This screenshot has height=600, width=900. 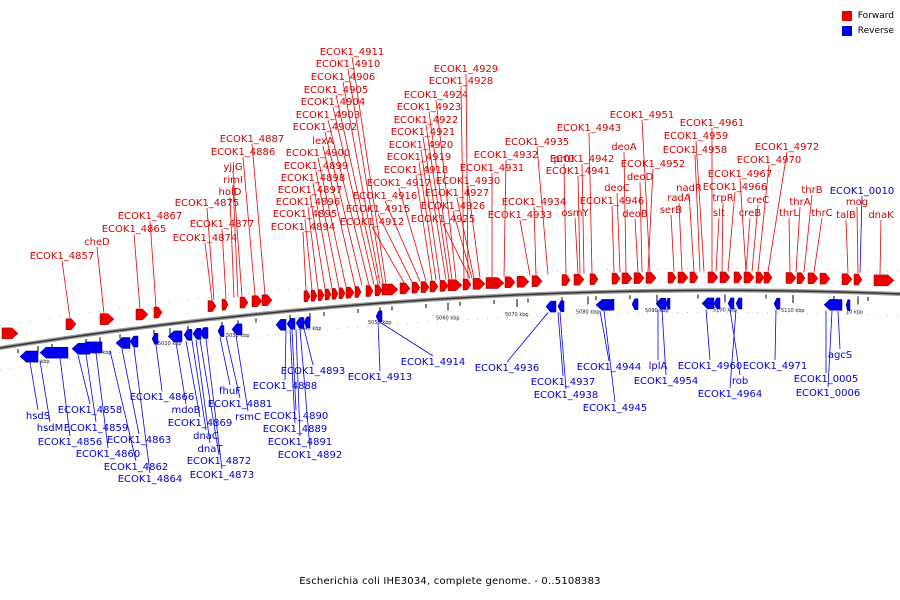 What do you see at coordinates (653, 164) in the screenshot?
I see `forward-gene-label: ECOK1_4952` at bounding box center [653, 164].